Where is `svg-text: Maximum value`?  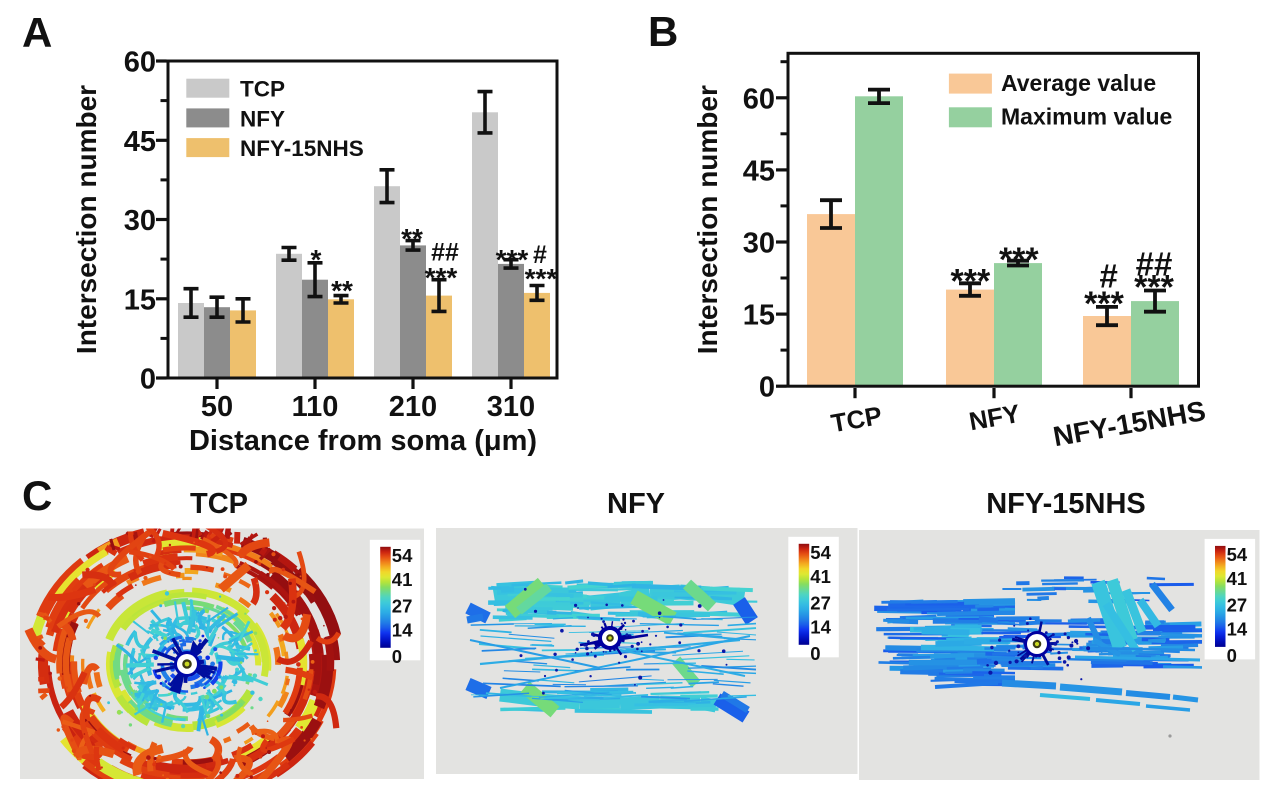
svg-text: Maximum value is located at coordinates (1086, 117).